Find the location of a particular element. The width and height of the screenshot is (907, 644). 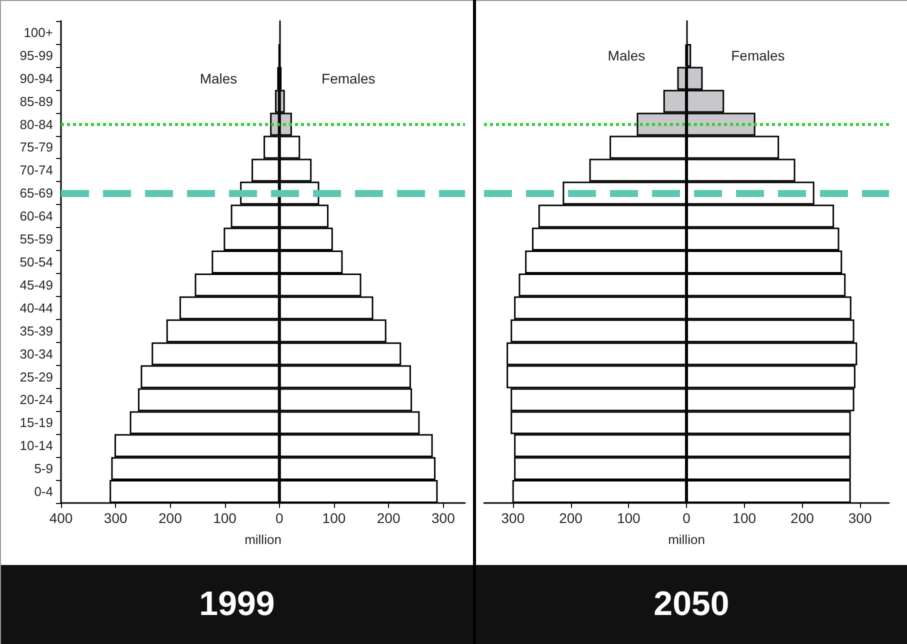

y-tick-label: 0-4 is located at coordinates (43, 492).